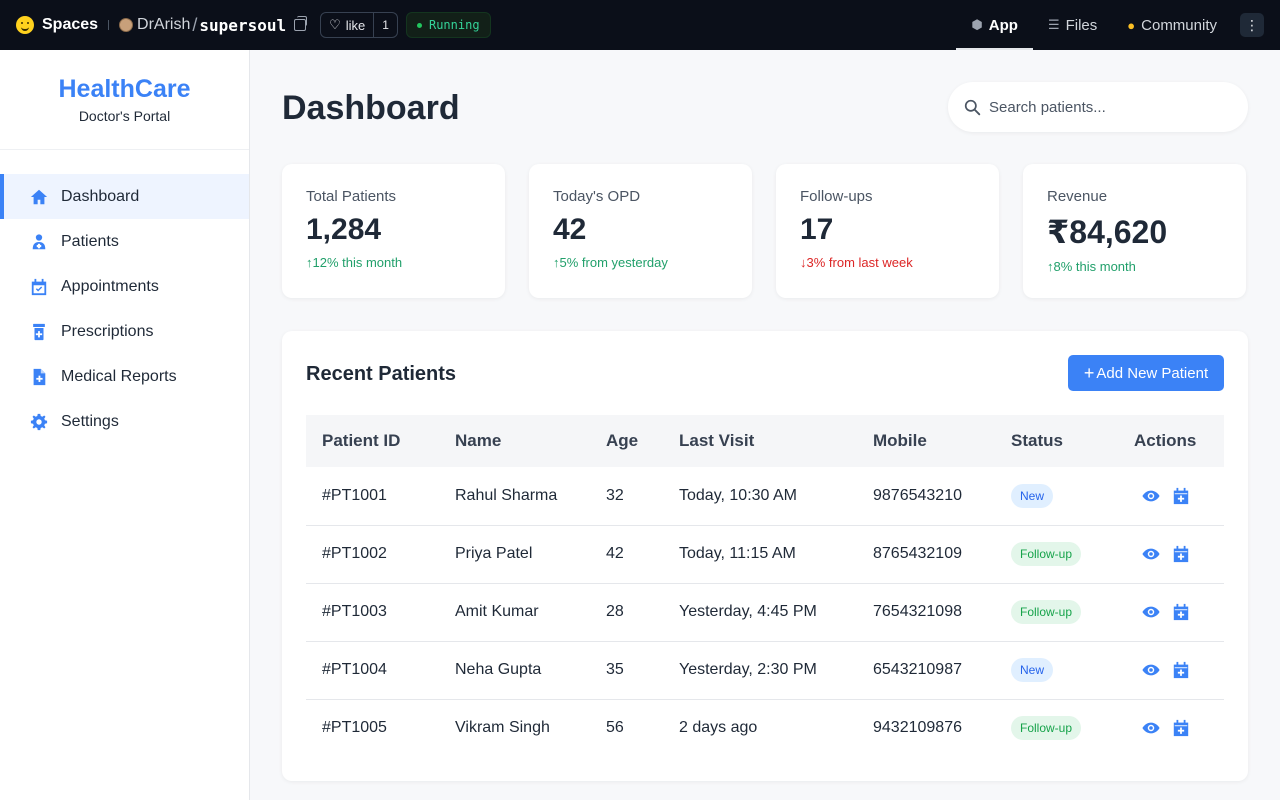 This screenshot has width=1280, height=800. I want to click on patient-mobile: 9876543210, so click(917, 495).